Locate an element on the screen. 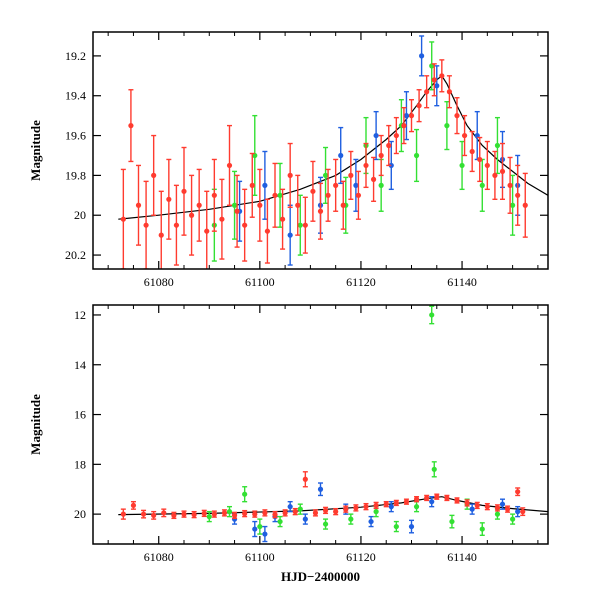  y-tick-label: 19.2 is located at coordinates (75, 56).